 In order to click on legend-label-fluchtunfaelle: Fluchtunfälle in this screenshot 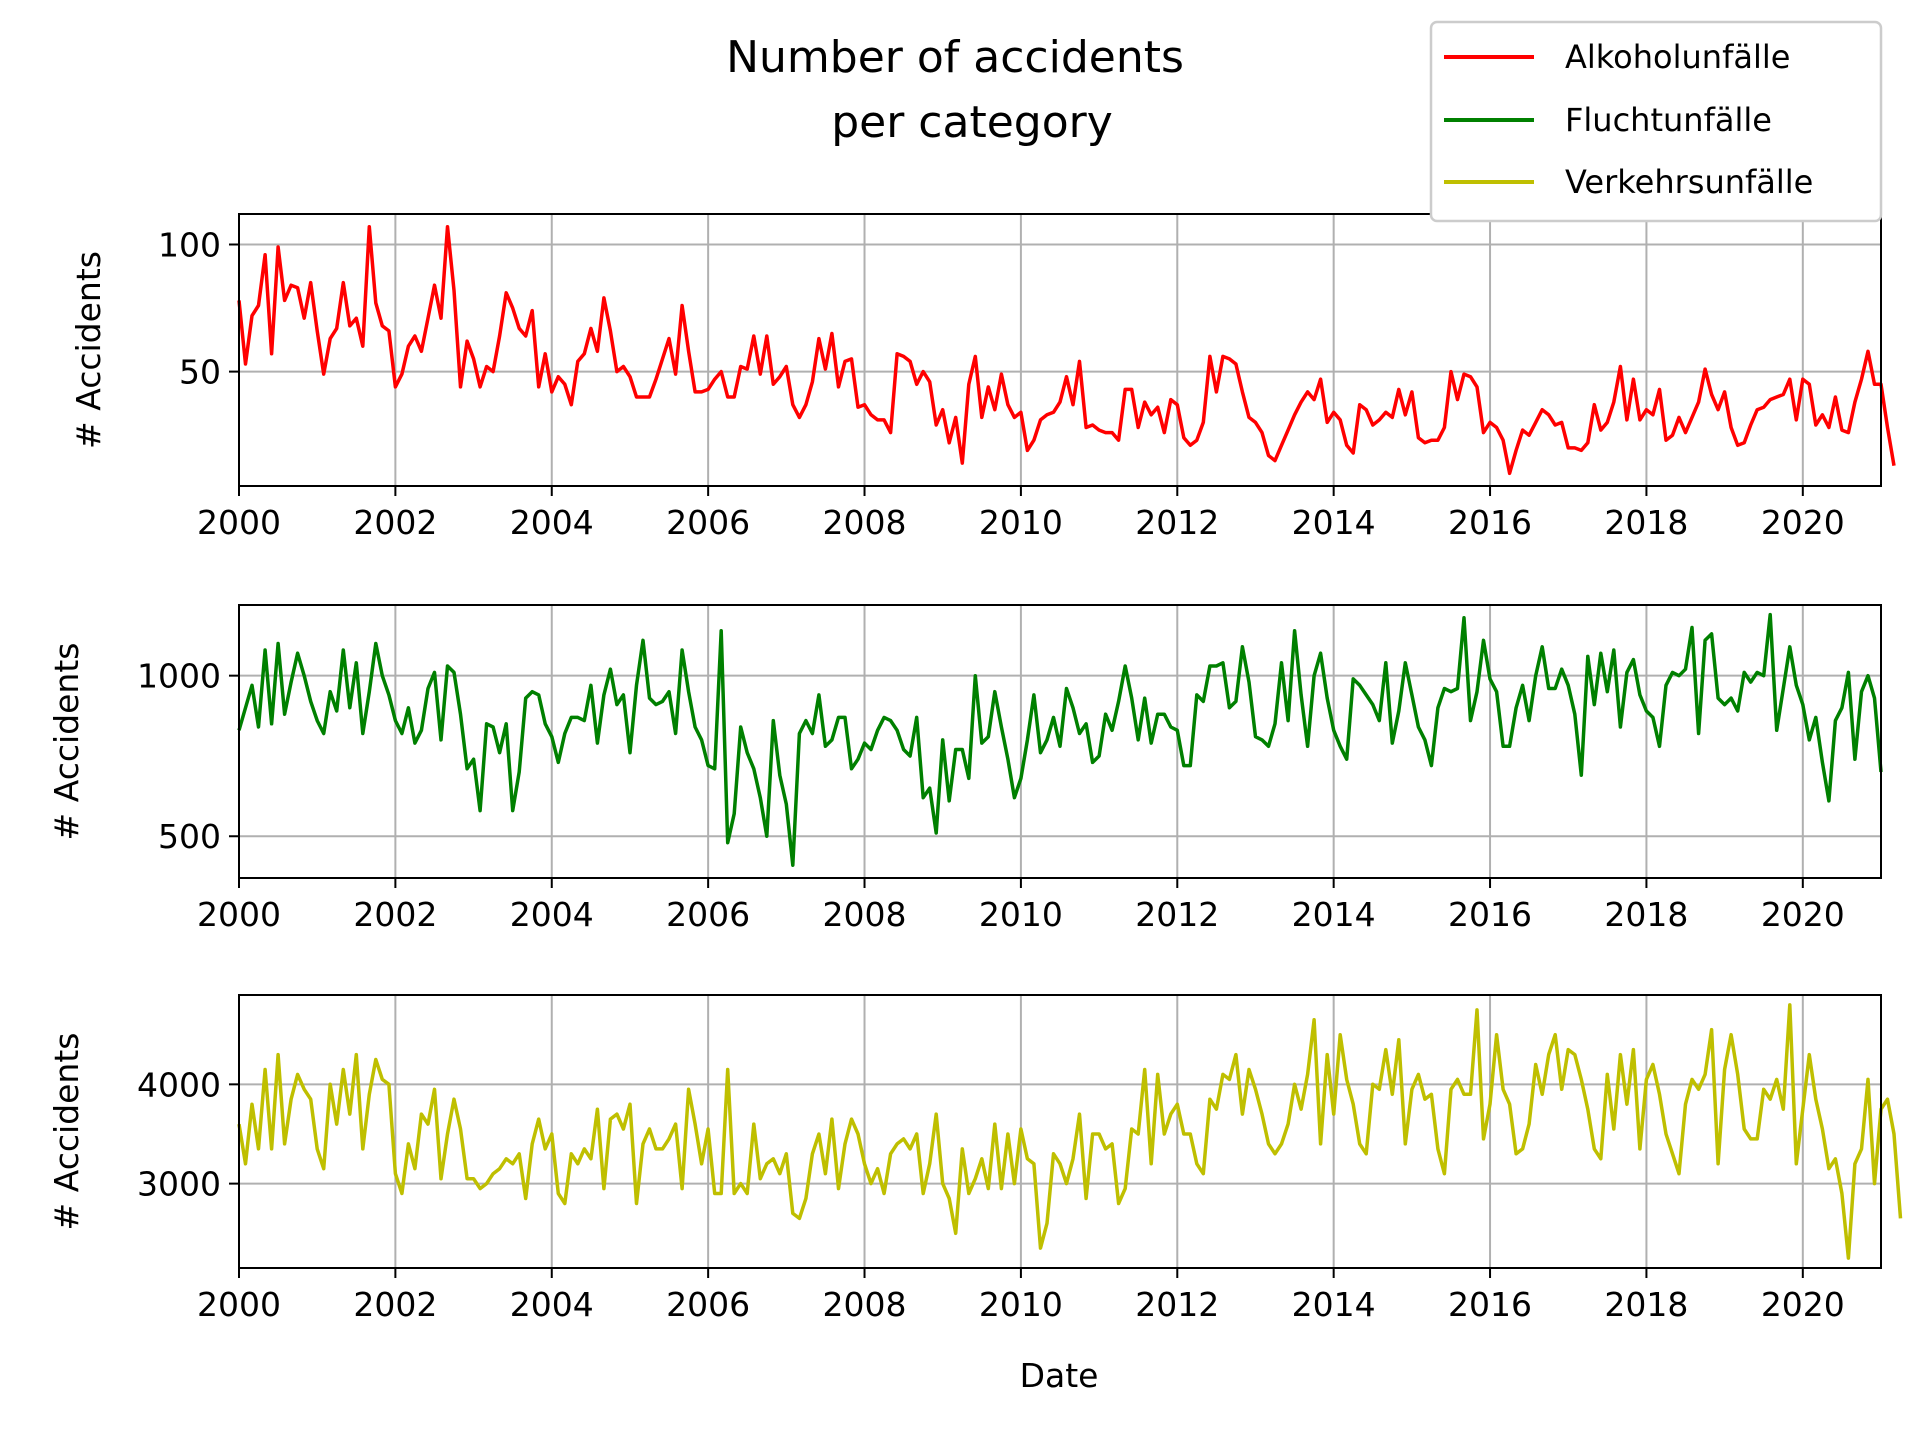, I will do `click(1668, 120)`.